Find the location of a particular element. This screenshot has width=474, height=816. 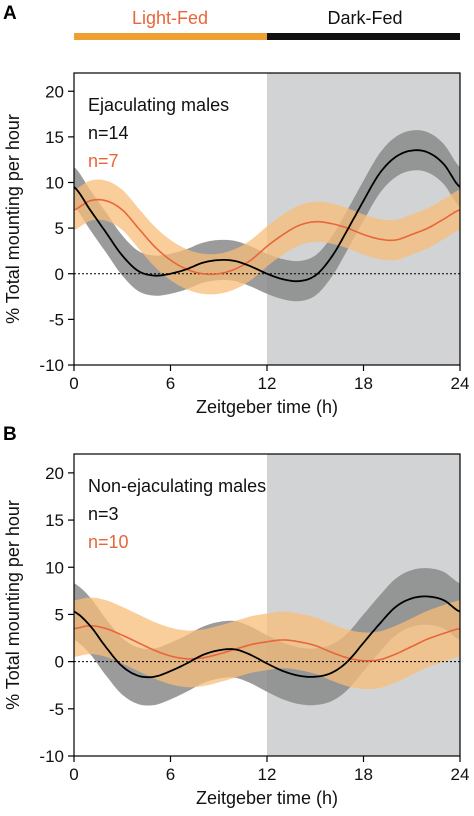

legend-title: Non-ejaculating males is located at coordinates (177, 486).